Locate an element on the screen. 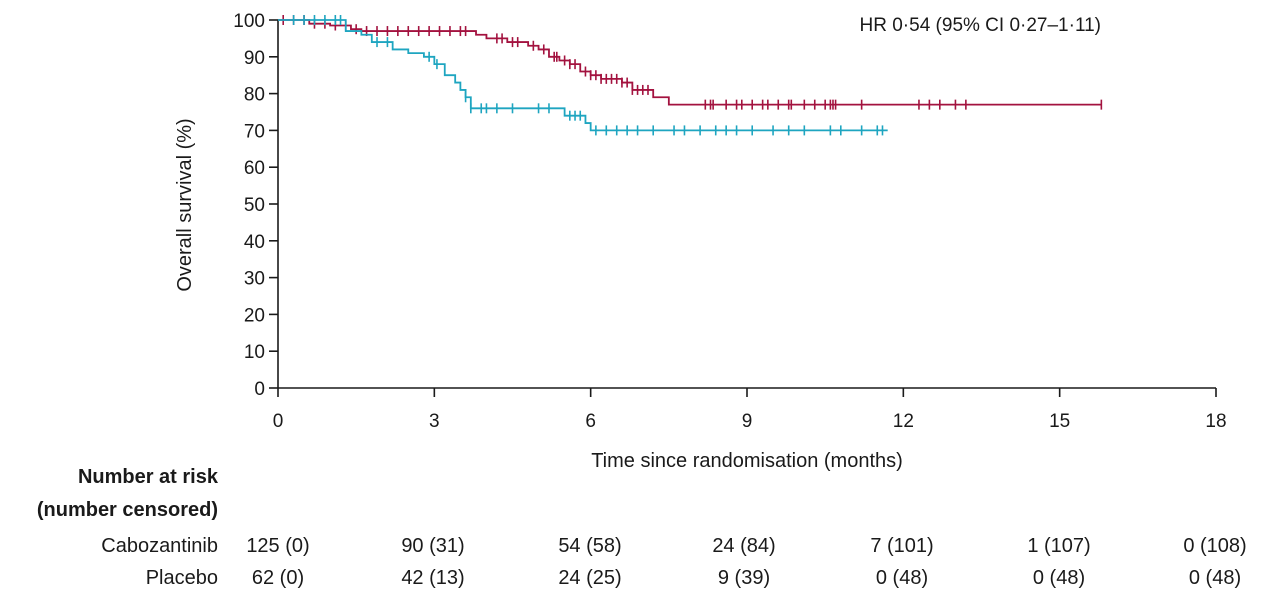 This screenshot has width=1269, height=592. risk-cell: 90 (31) is located at coordinates (432, 546).